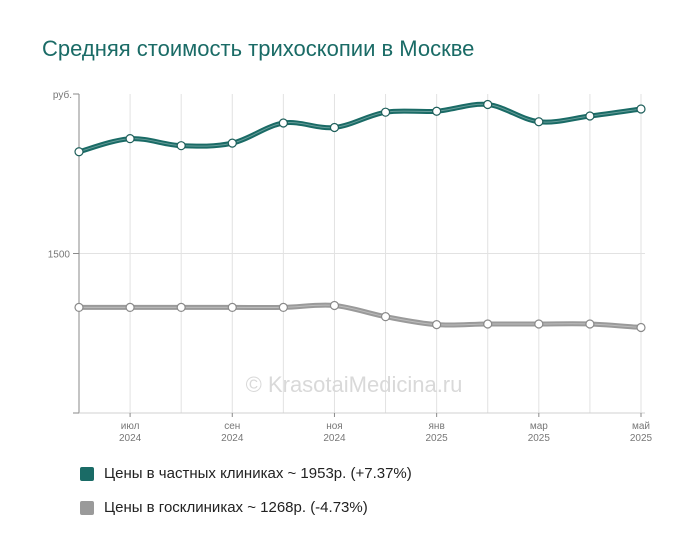 The height and width of the screenshot is (557, 700). I want to click on x-tick-label-month: ноя, so click(334, 426).